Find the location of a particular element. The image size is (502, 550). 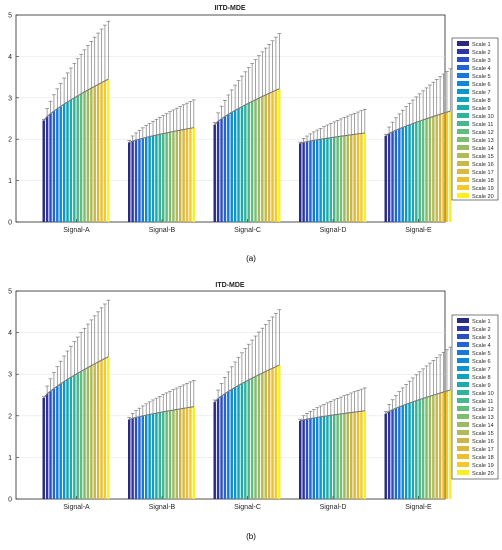

y-tick-label: 4 is located at coordinates (10, 333).